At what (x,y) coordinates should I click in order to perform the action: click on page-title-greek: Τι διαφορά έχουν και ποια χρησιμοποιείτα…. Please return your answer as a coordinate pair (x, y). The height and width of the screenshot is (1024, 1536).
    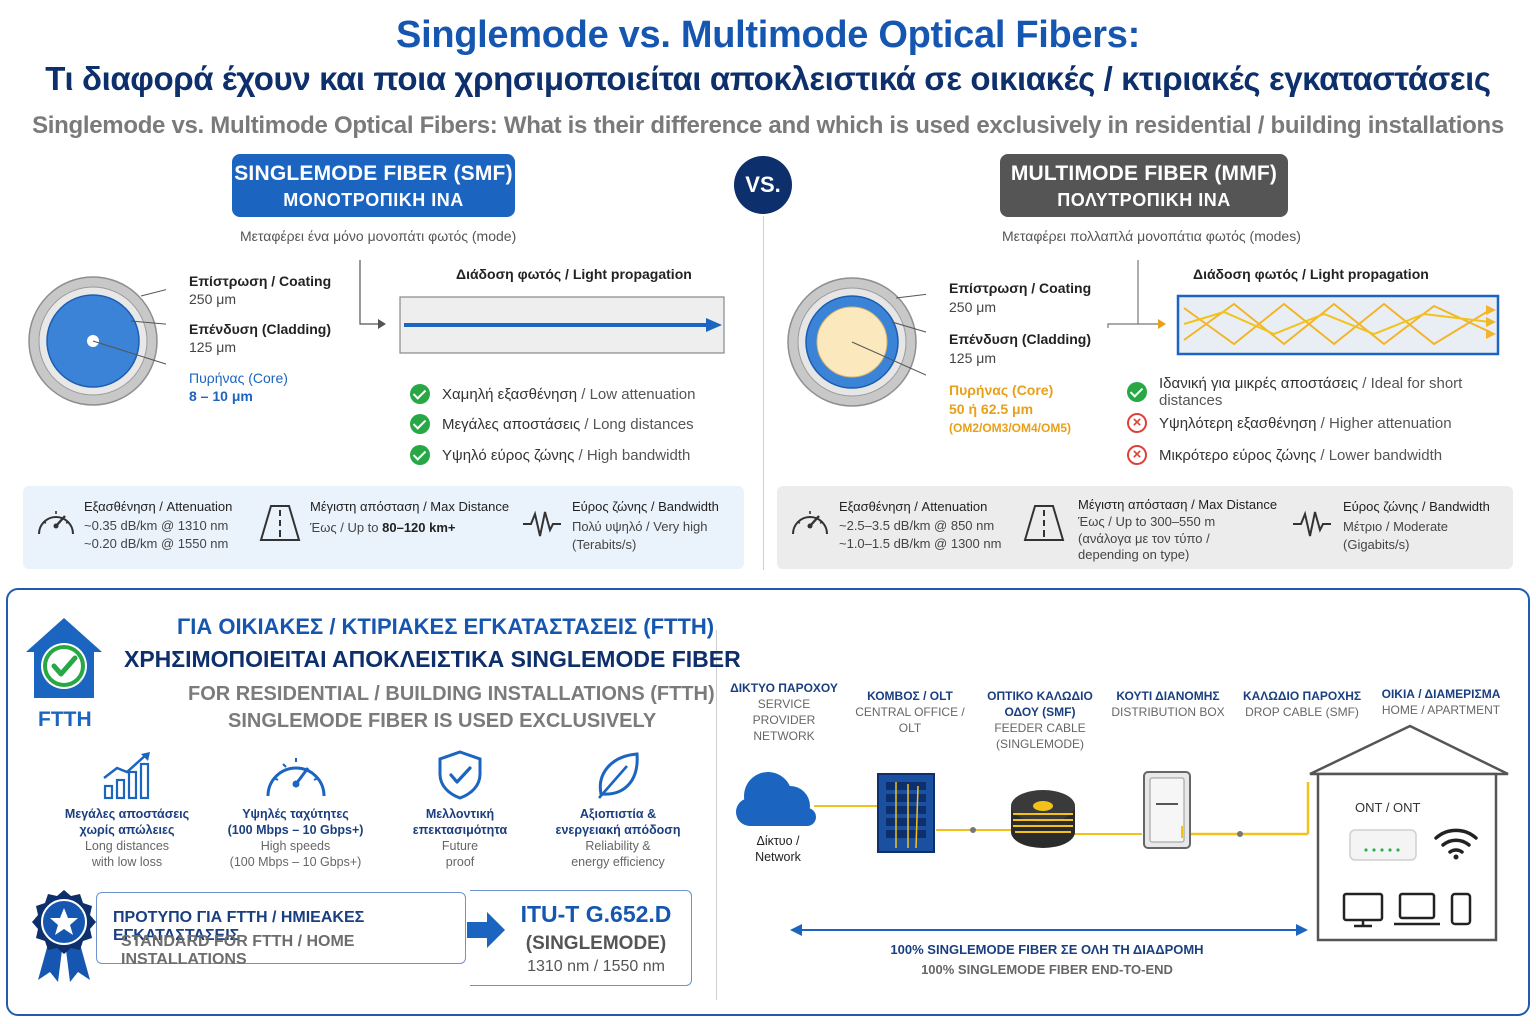
    Looking at the image, I should click on (768, 78).